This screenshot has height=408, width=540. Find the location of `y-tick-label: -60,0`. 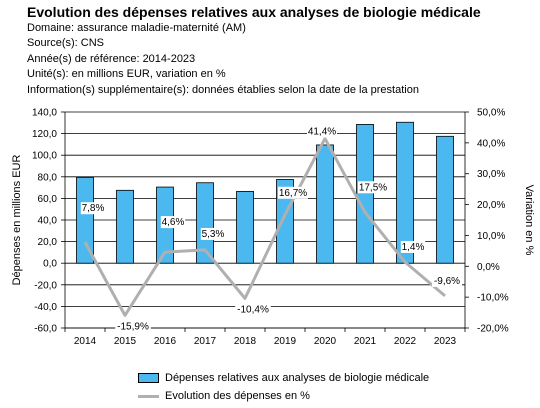

y-tick-label: -60,0 is located at coordinates (45, 329).